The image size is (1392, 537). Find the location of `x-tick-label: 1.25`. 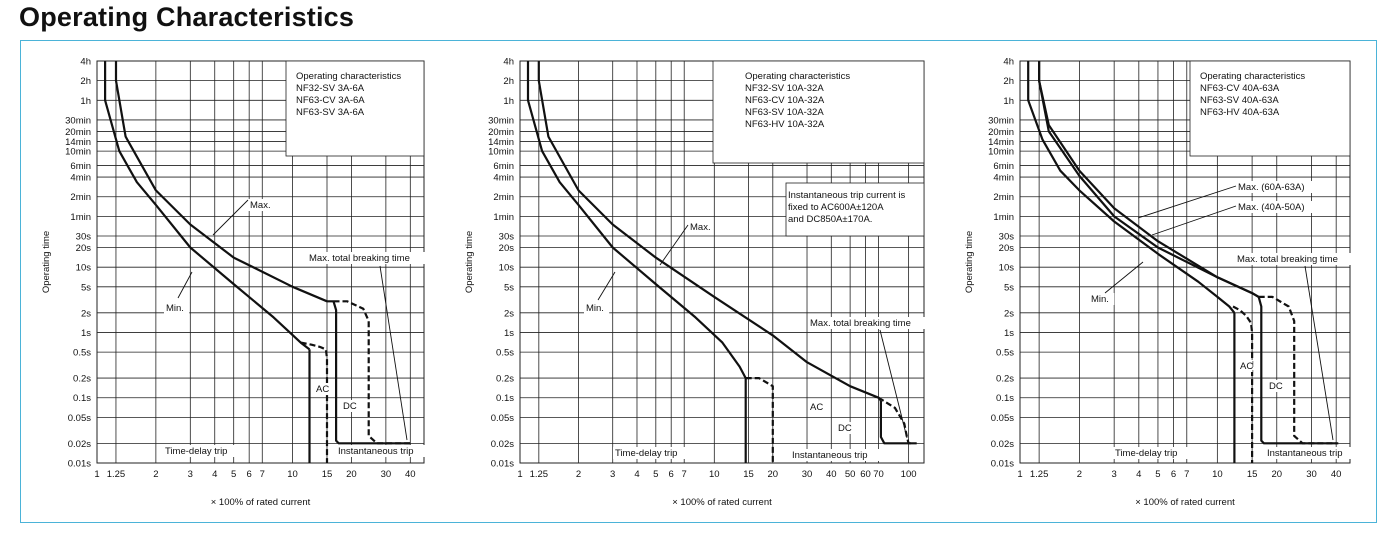

x-tick-label: 1.25 is located at coordinates (539, 474).